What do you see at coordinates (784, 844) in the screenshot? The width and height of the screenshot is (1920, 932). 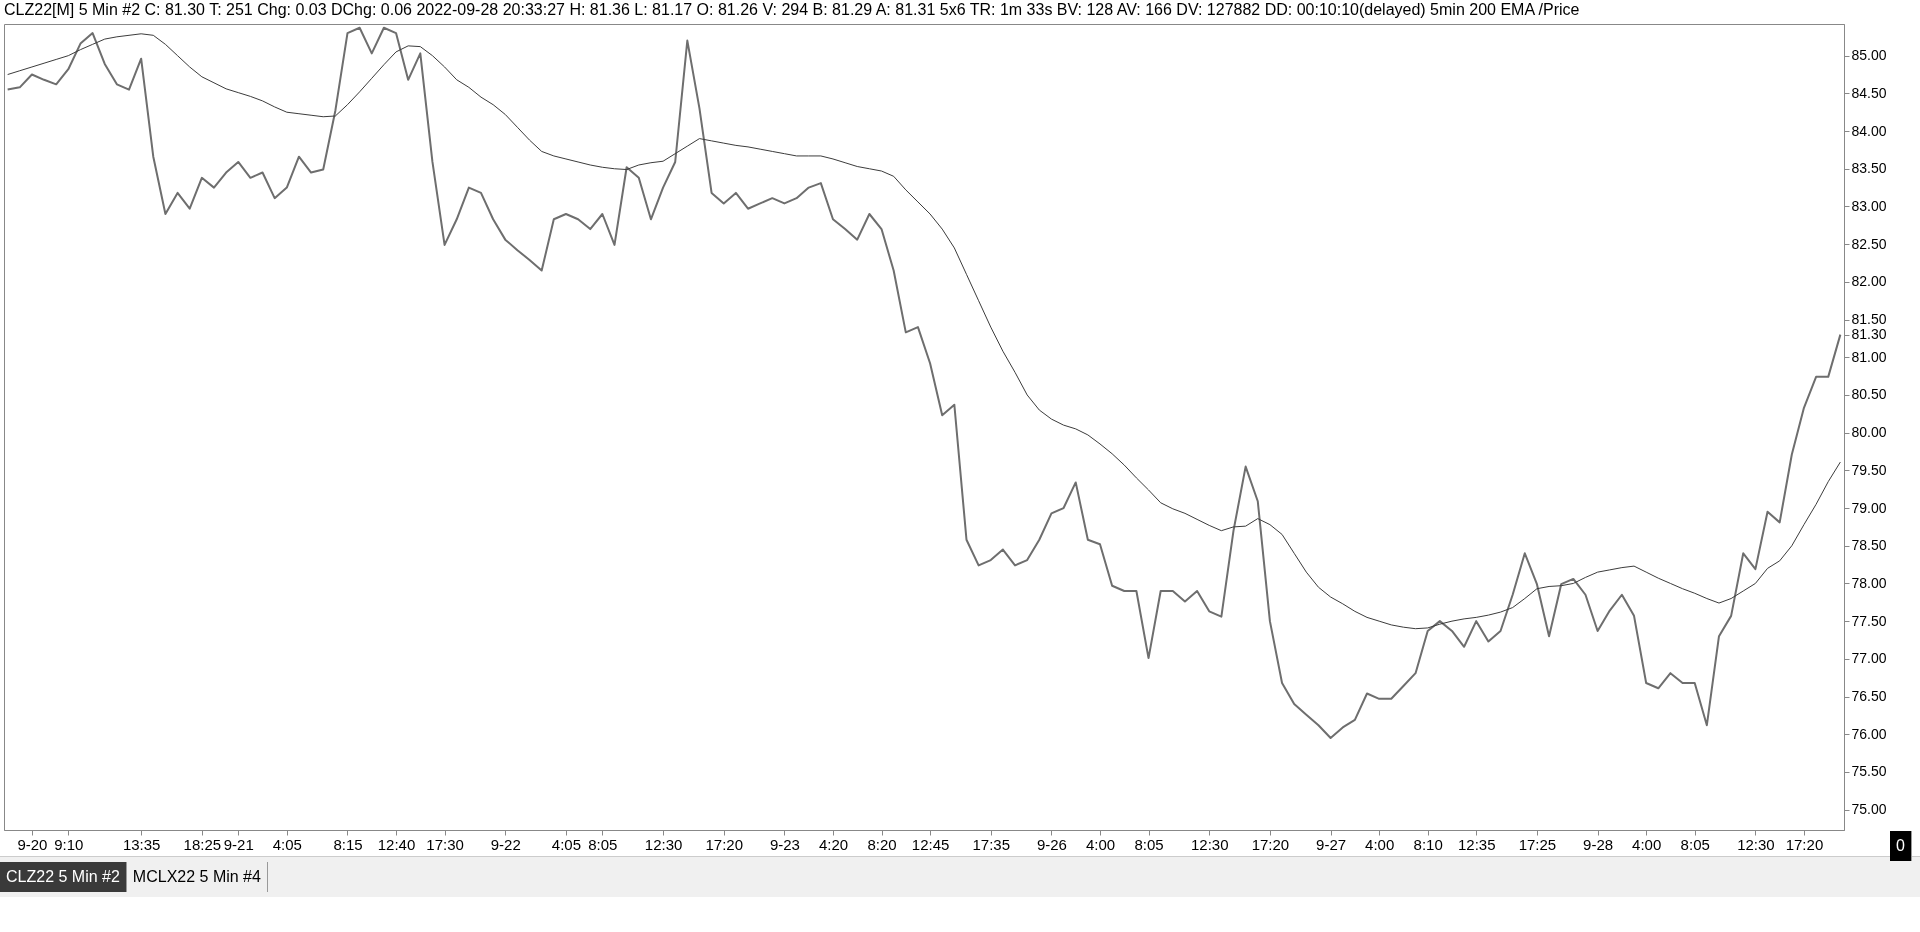 I see `x-tick-label: 9-23` at bounding box center [784, 844].